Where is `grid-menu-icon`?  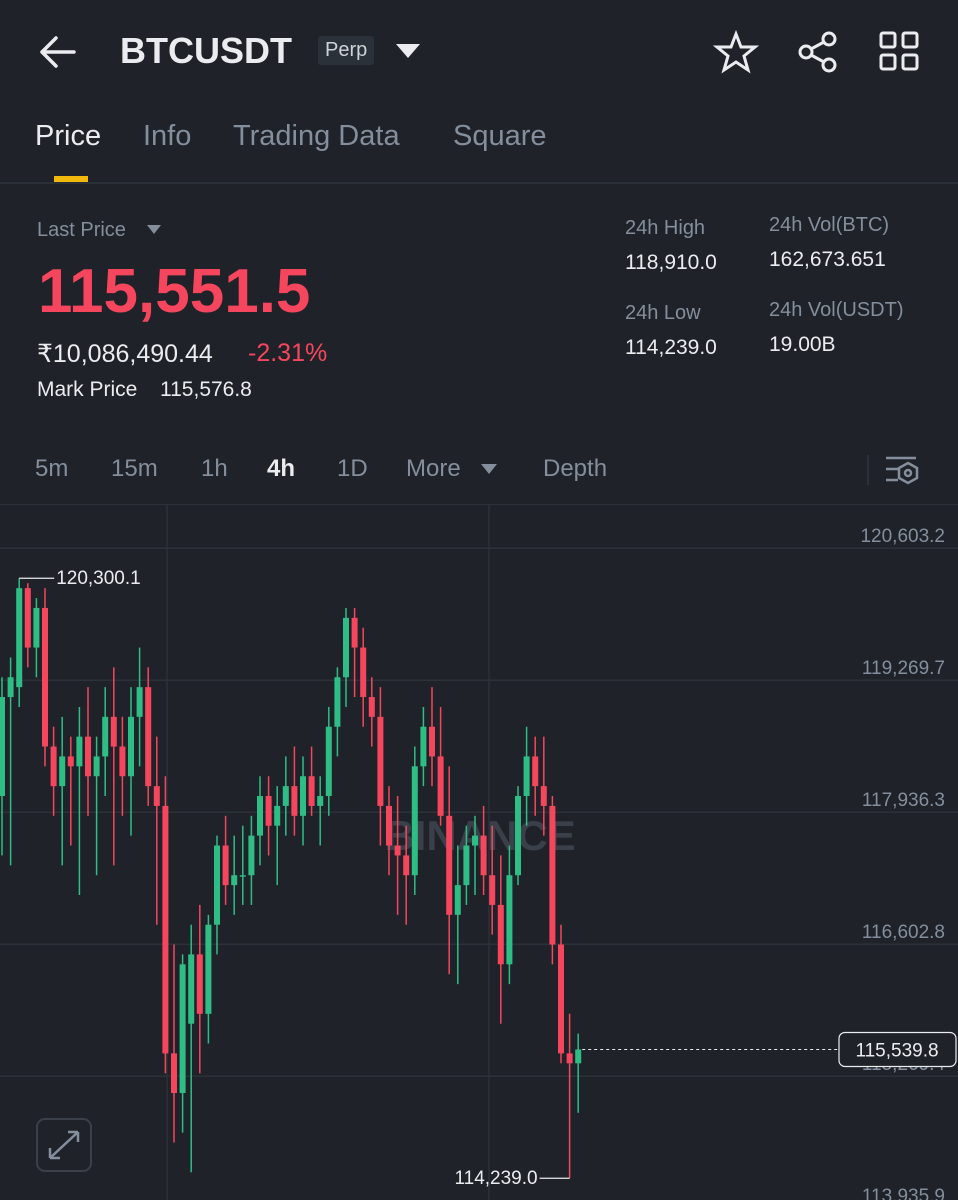
grid-menu-icon is located at coordinates (899, 51).